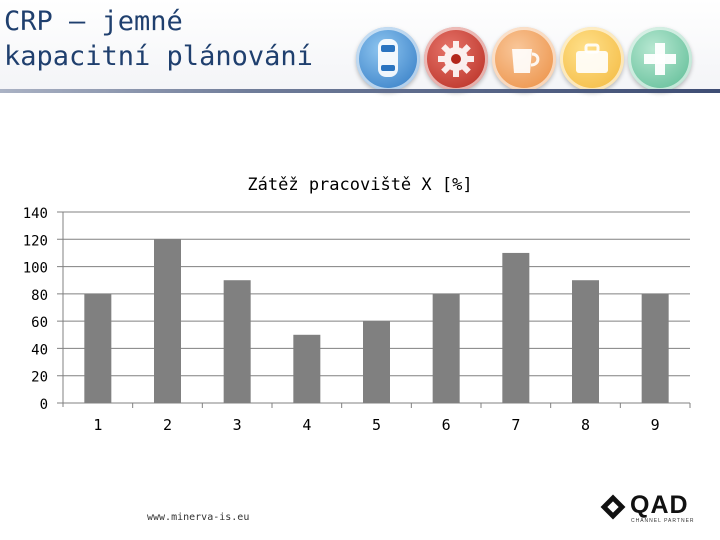  Describe the element at coordinates (35, 269) in the screenshot. I see `y-tick-label: 100` at that location.